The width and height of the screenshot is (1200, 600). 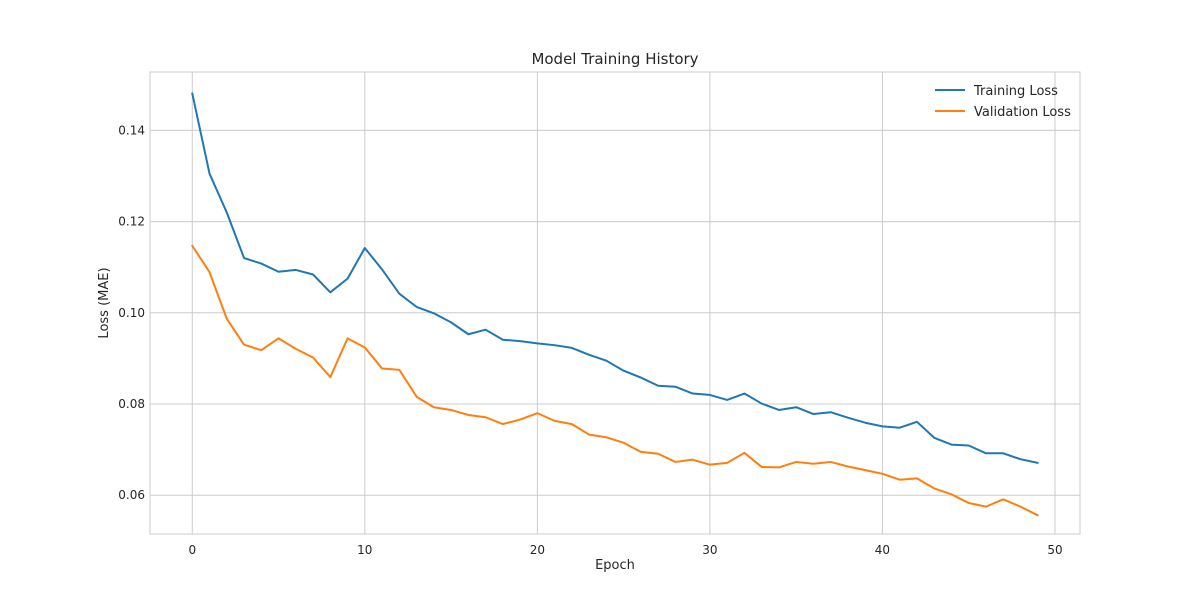 I want to click on legend-label-training-loss: Training Loss, so click(x=1015, y=91).